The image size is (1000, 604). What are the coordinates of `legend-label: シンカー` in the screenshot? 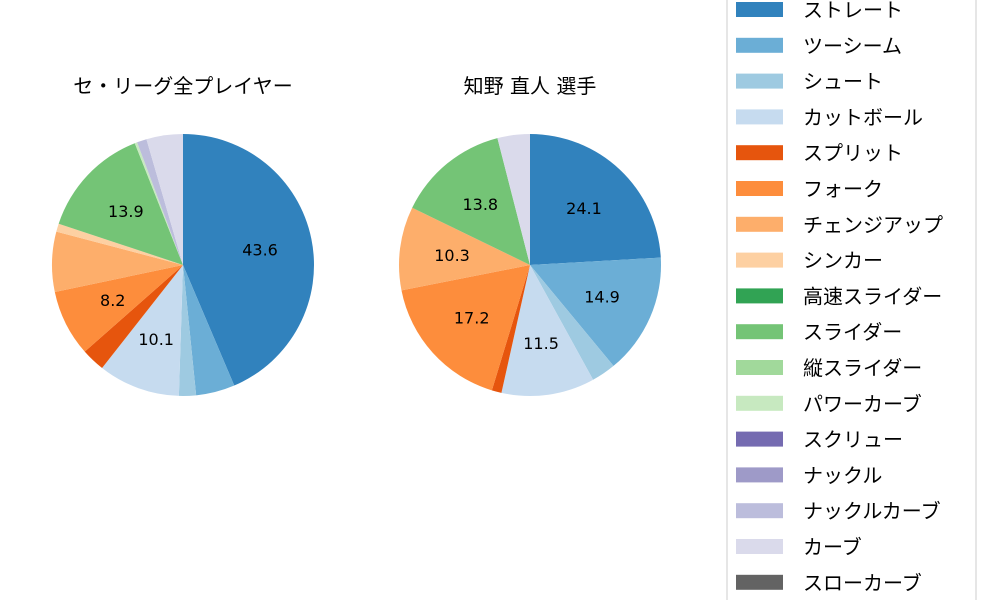 It's located at (843, 261).